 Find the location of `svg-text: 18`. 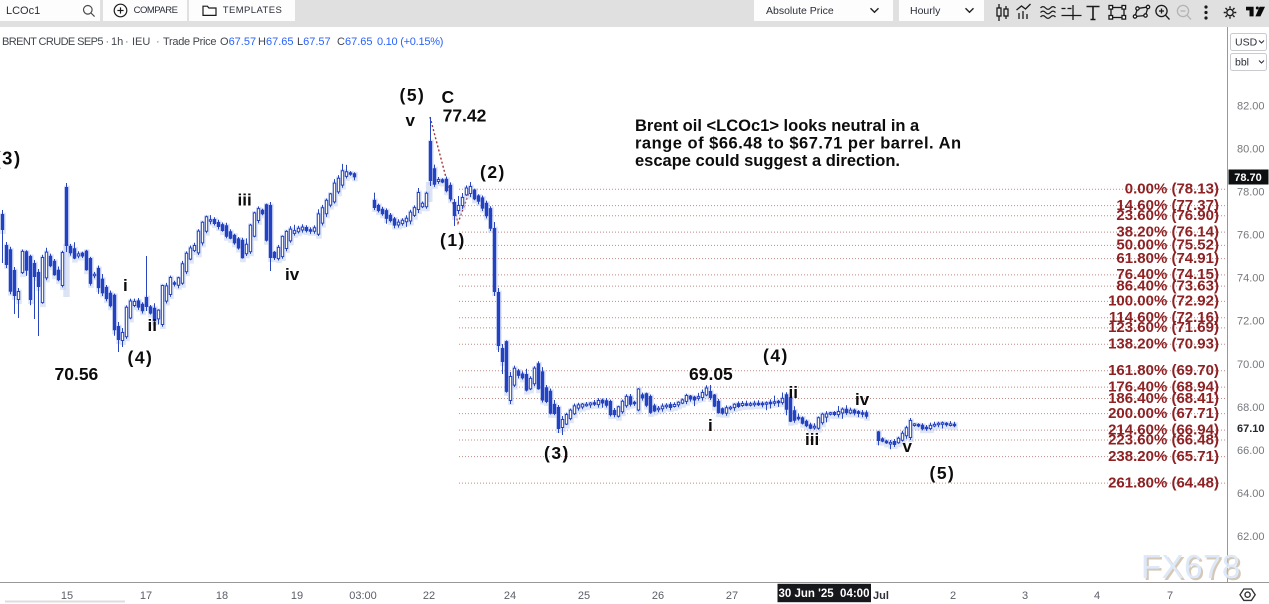

svg-text: 18 is located at coordinates (222, 596).